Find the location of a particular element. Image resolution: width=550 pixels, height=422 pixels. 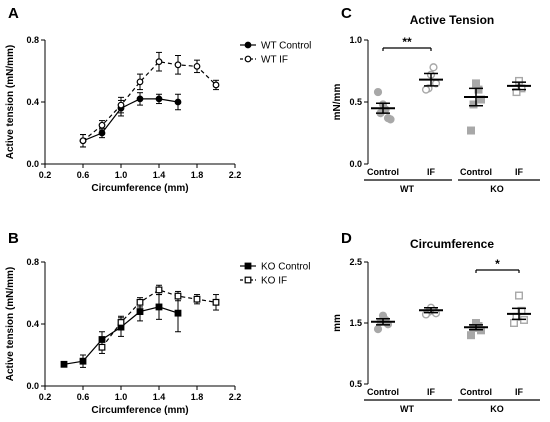

y-tick-label: 1.0 is located at coordinates (355, 40).